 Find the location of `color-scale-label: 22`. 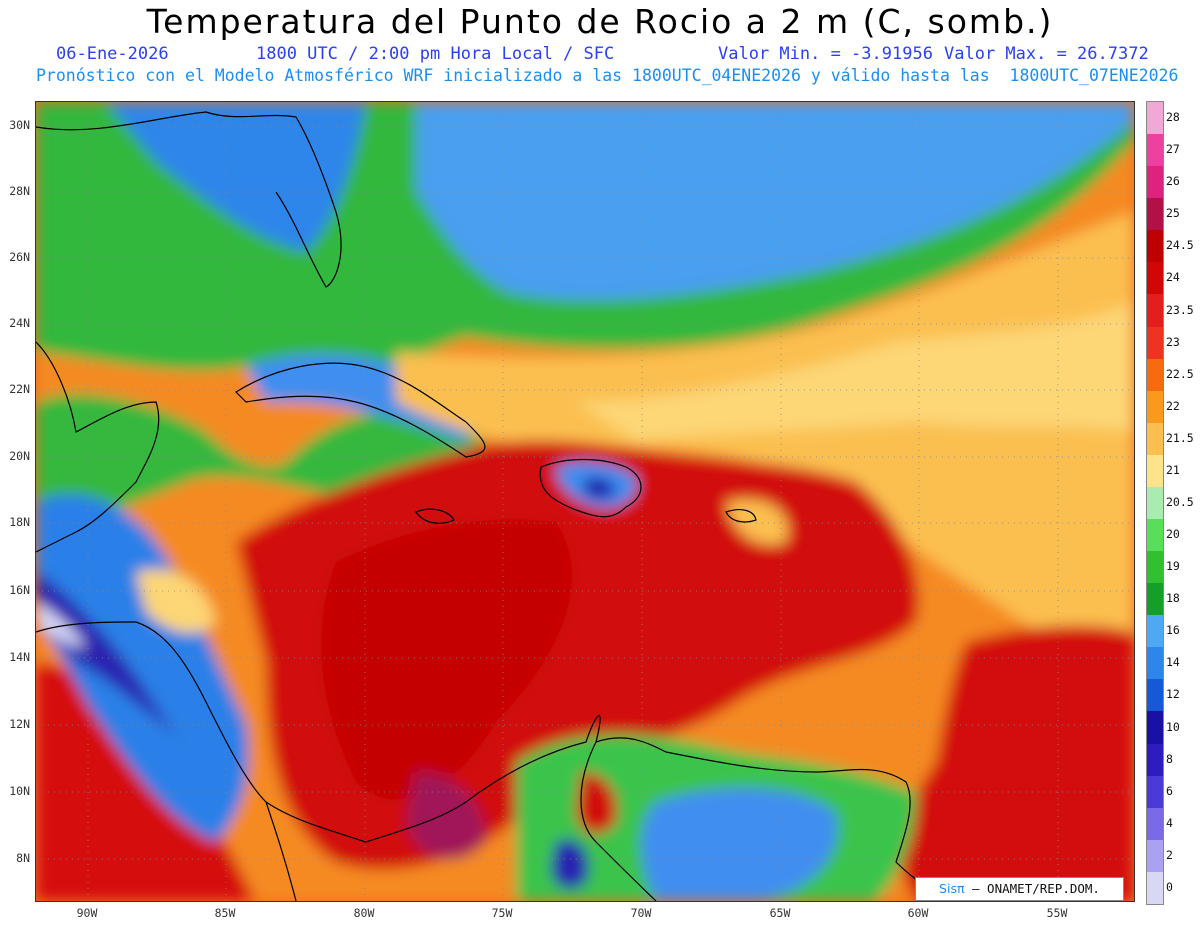

color-scale-label: 22 is located at coordinates (1173, 405).